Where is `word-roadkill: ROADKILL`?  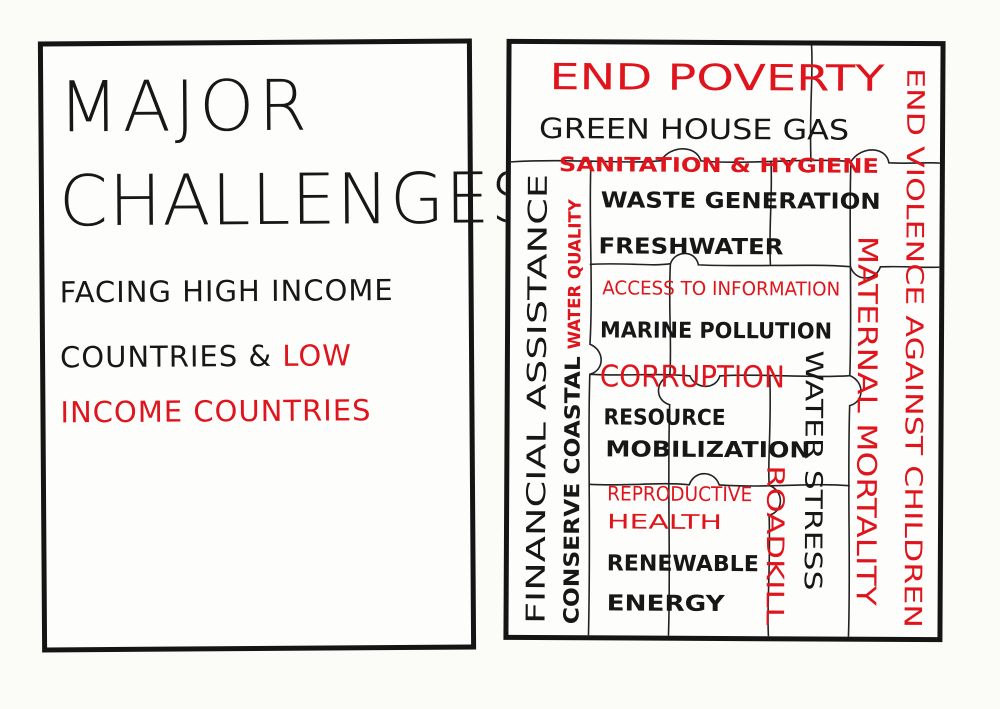
word-roadkill: ROADKILL is located at coordinates (775, 545).